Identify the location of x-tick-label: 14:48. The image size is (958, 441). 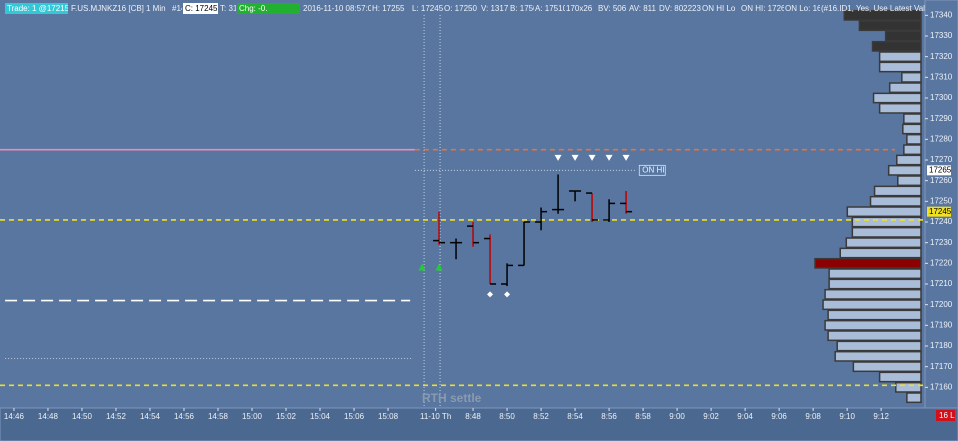
(48, 416).